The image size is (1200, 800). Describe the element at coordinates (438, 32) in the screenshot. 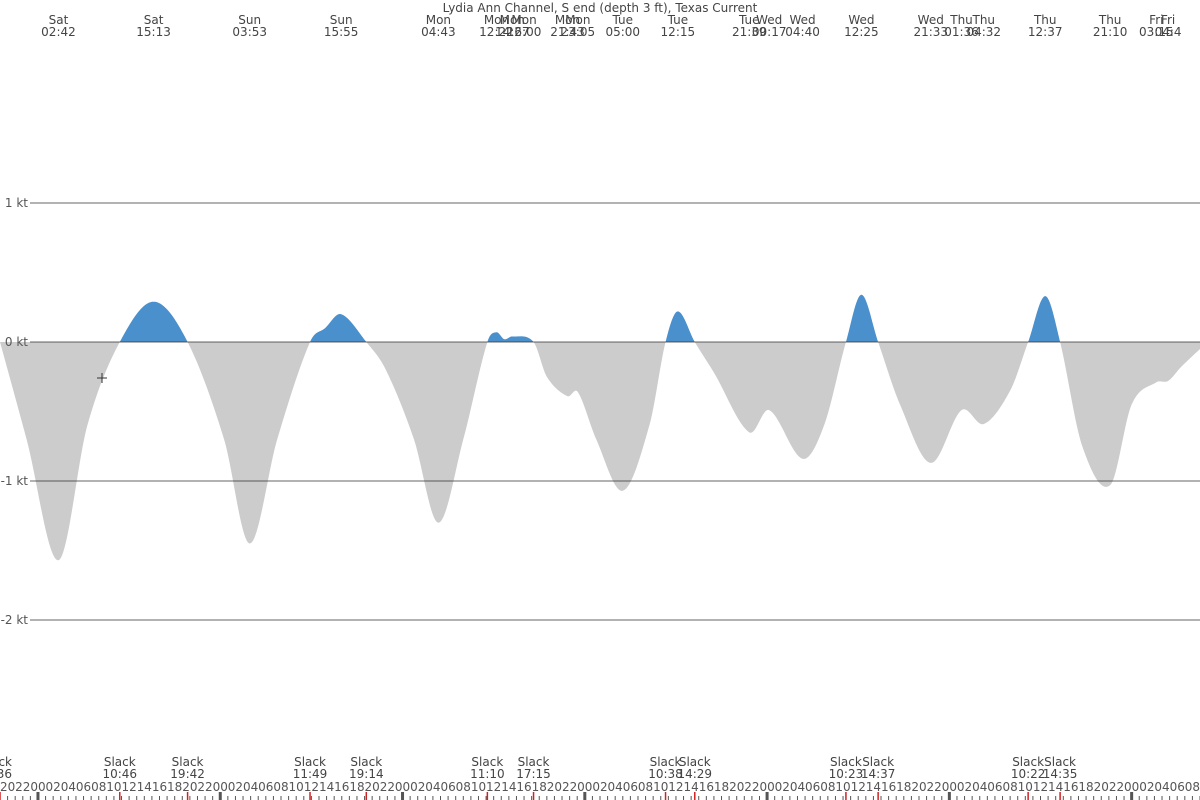

I see `event-time-label: 04:43` at that location.